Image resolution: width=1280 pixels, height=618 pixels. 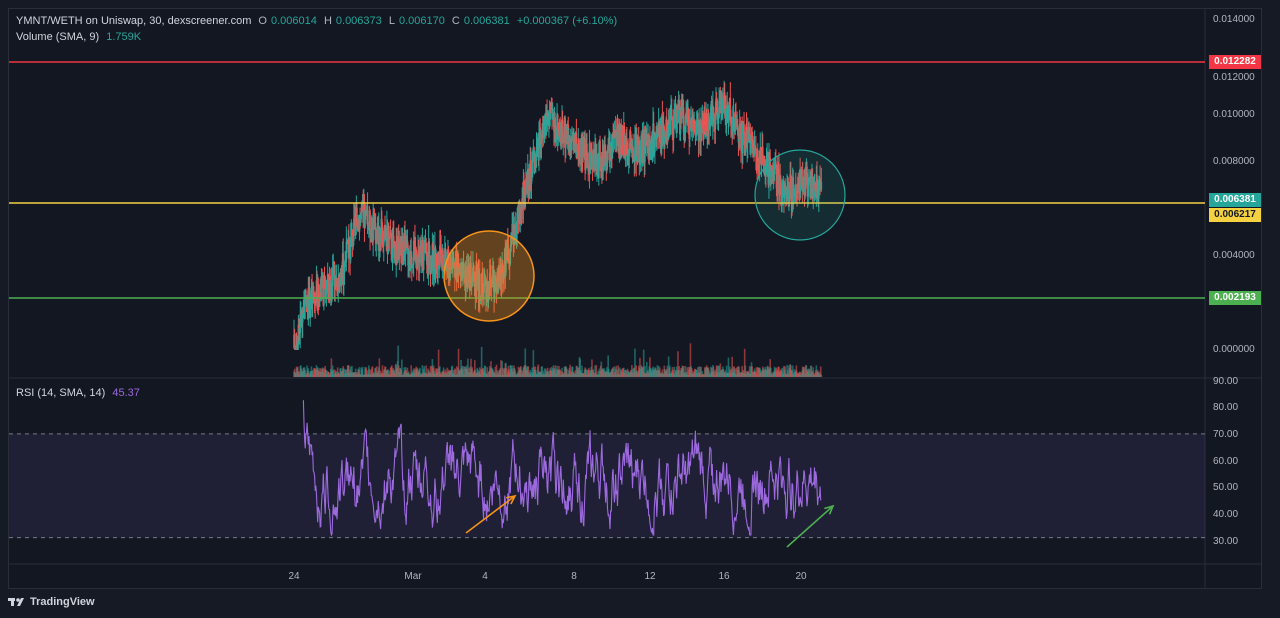 What do you see at coordinates (80, 393) in the screenshot?
I see `rsi-legend: RSI (14, SMA, 14) 45.37` at bounding box center [80, 393].